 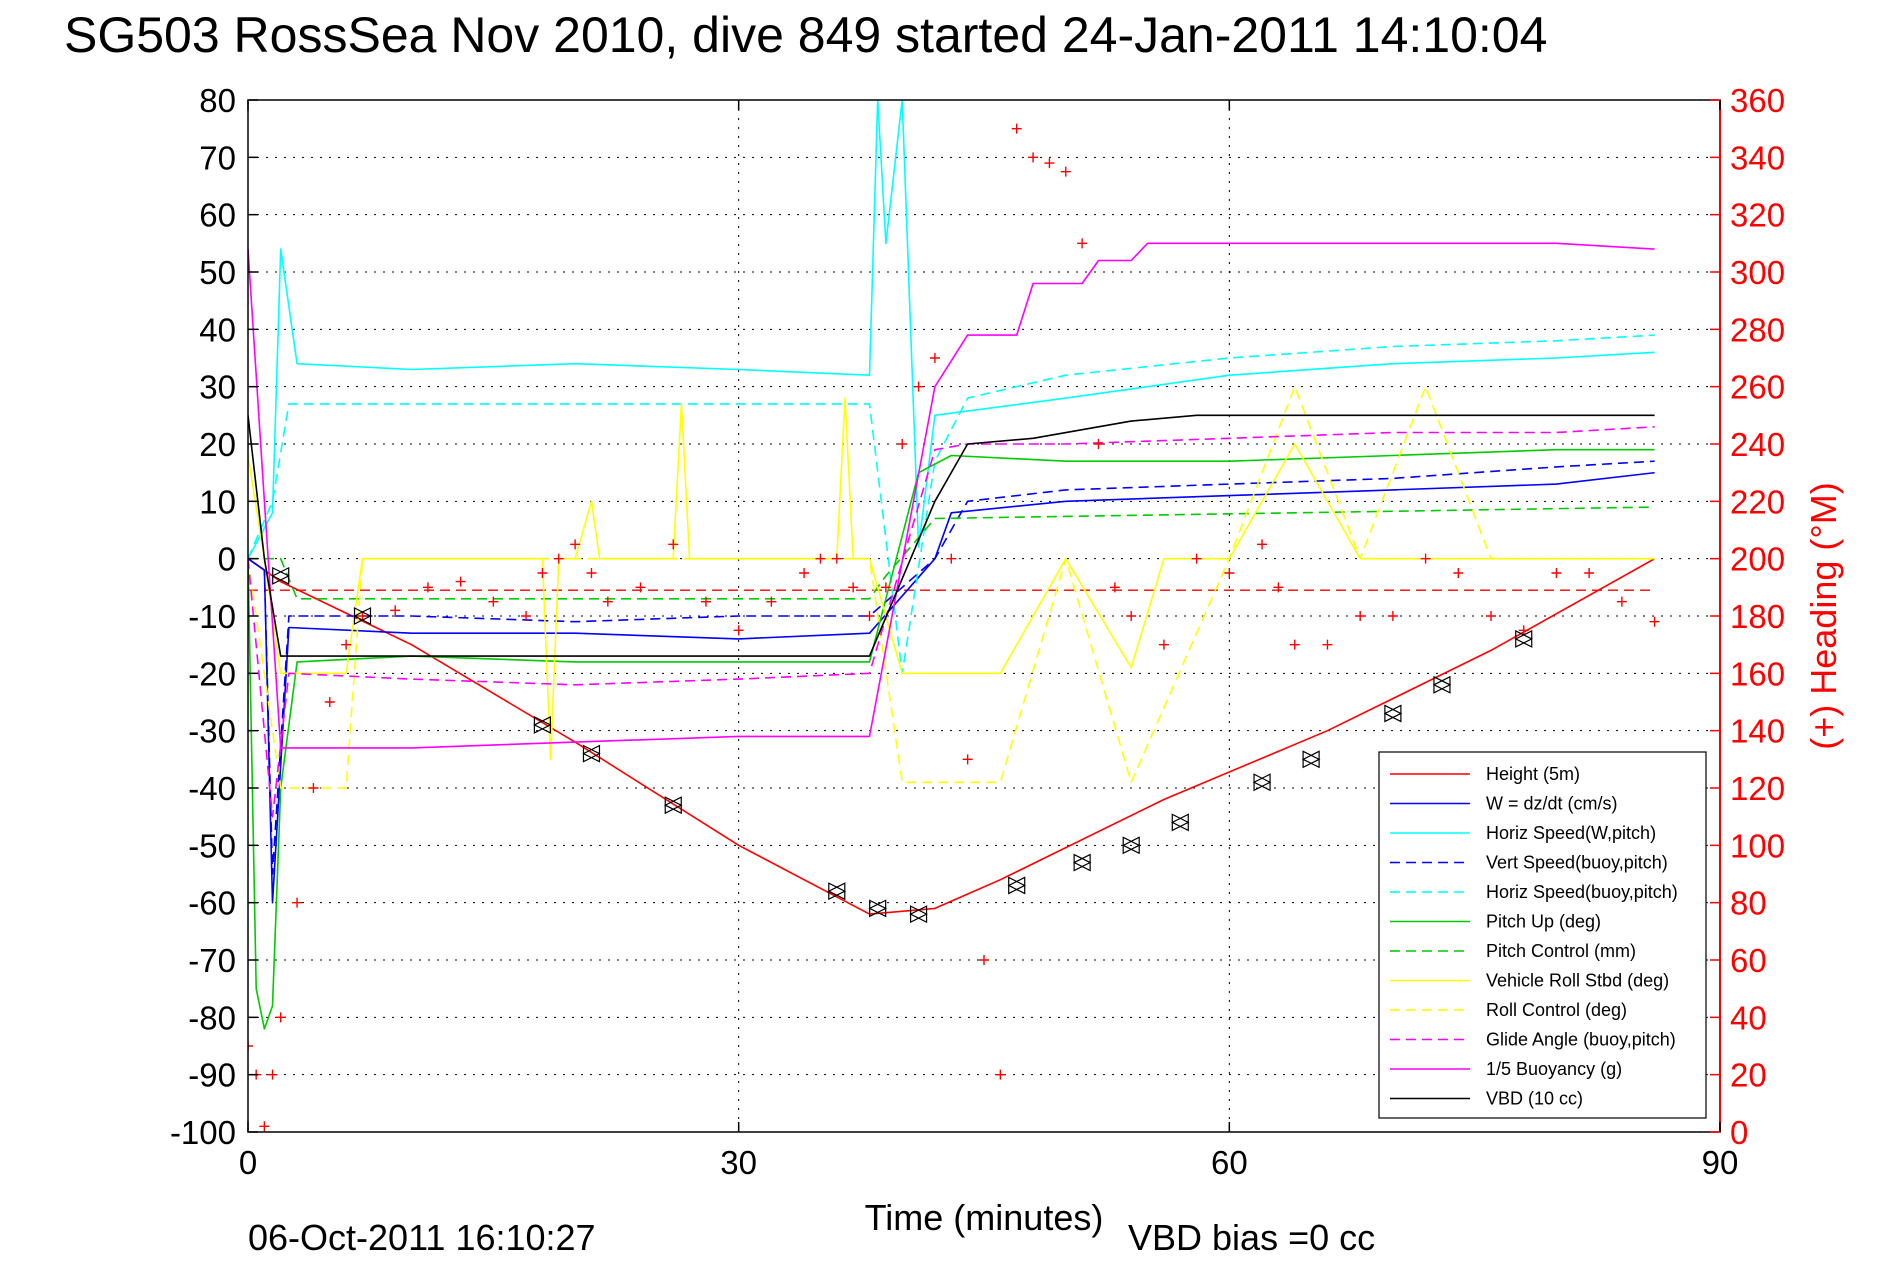 What do you see at coordinates (1757, 215) in the screenshot?
I see `y2-tick-label: 320` at bounding box center [1757, 215].